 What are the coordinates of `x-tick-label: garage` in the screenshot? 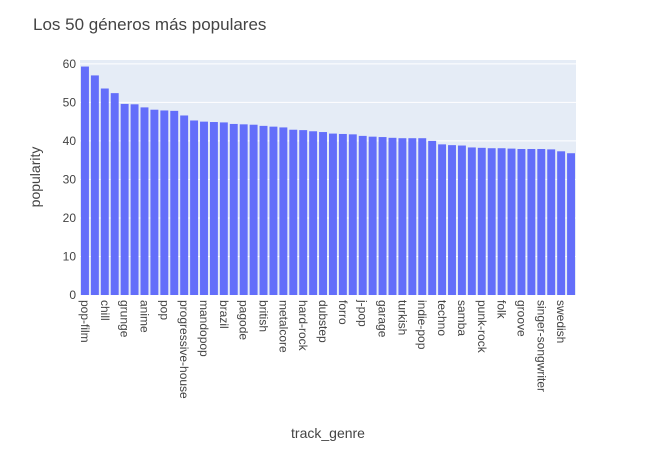 It's located at (383, 319).